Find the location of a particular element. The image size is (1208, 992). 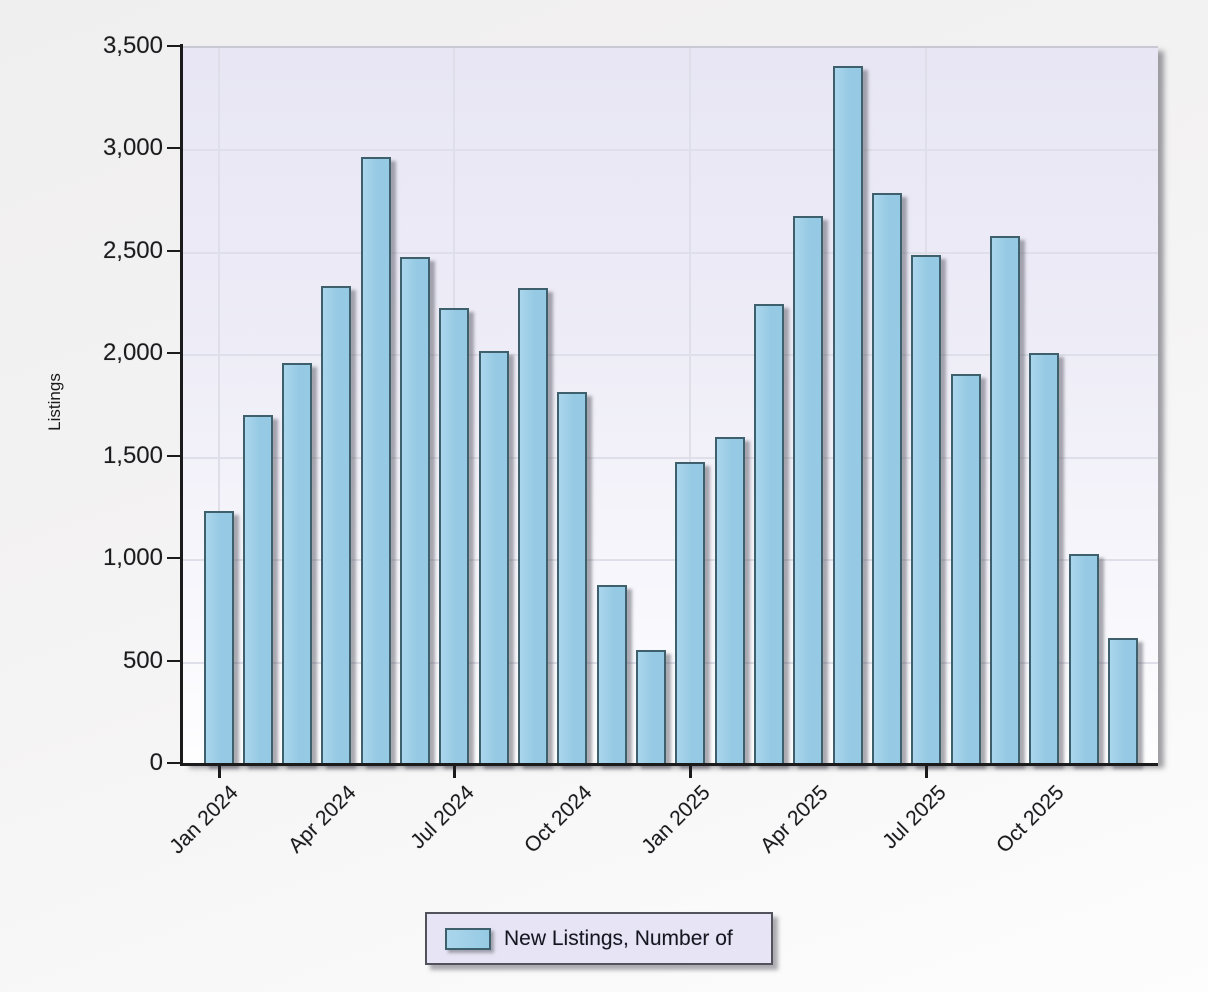

y-axis-line is located at coordinates (181, 405).